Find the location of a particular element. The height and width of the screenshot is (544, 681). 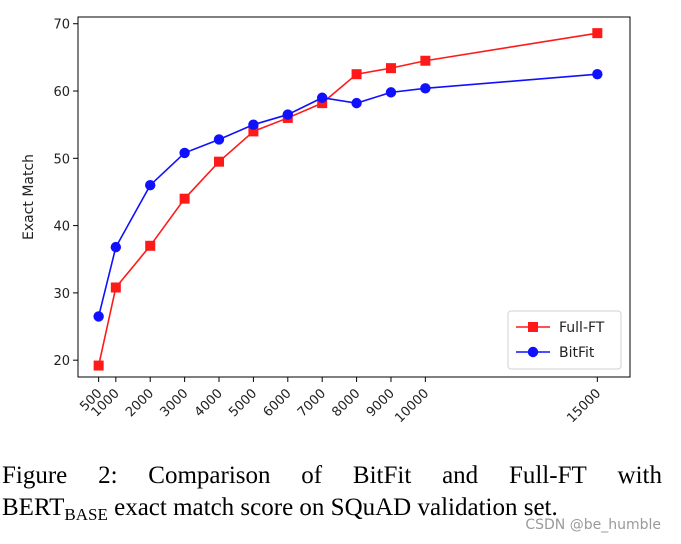

legend-label: Full-FT is located at coordinates (582, 328).